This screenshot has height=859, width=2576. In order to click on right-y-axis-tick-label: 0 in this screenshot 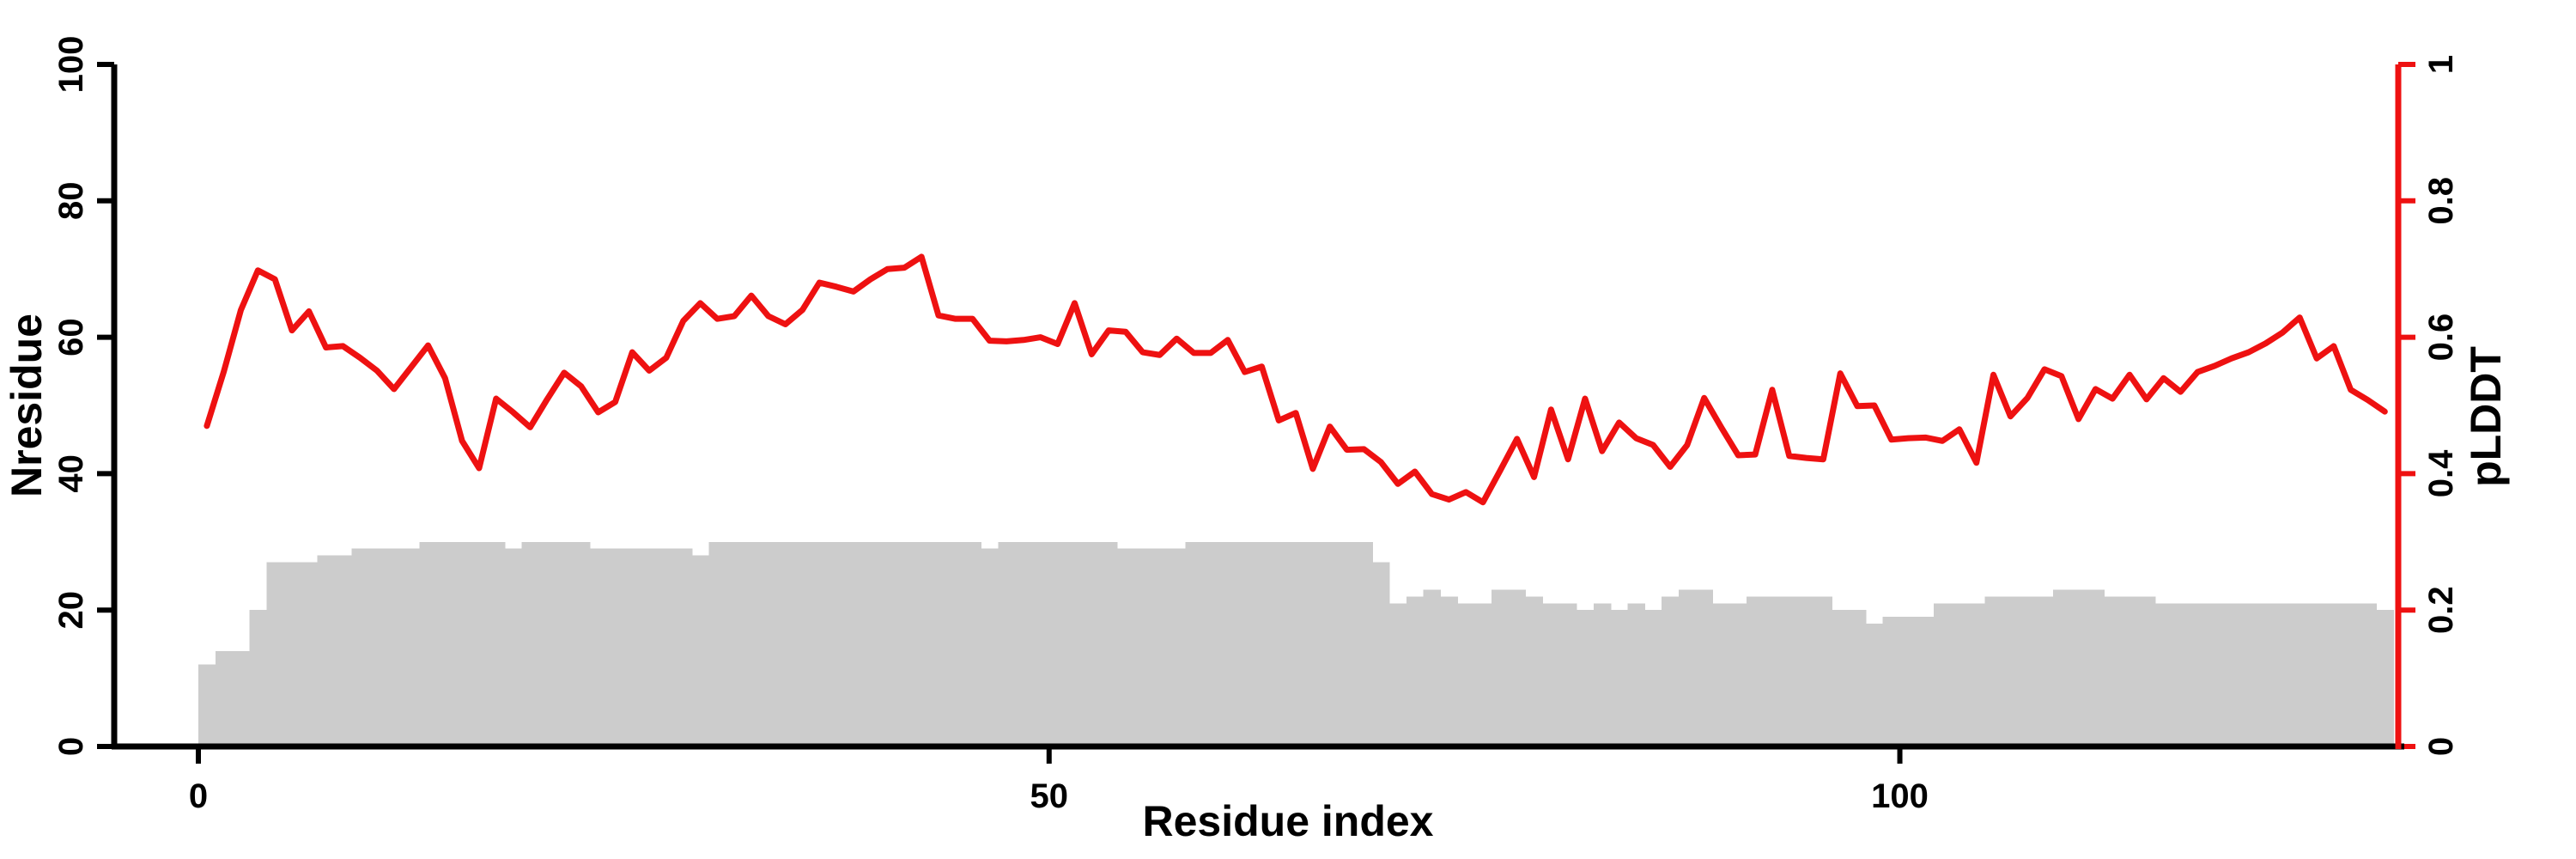, I will do `click(2441, 747)`.